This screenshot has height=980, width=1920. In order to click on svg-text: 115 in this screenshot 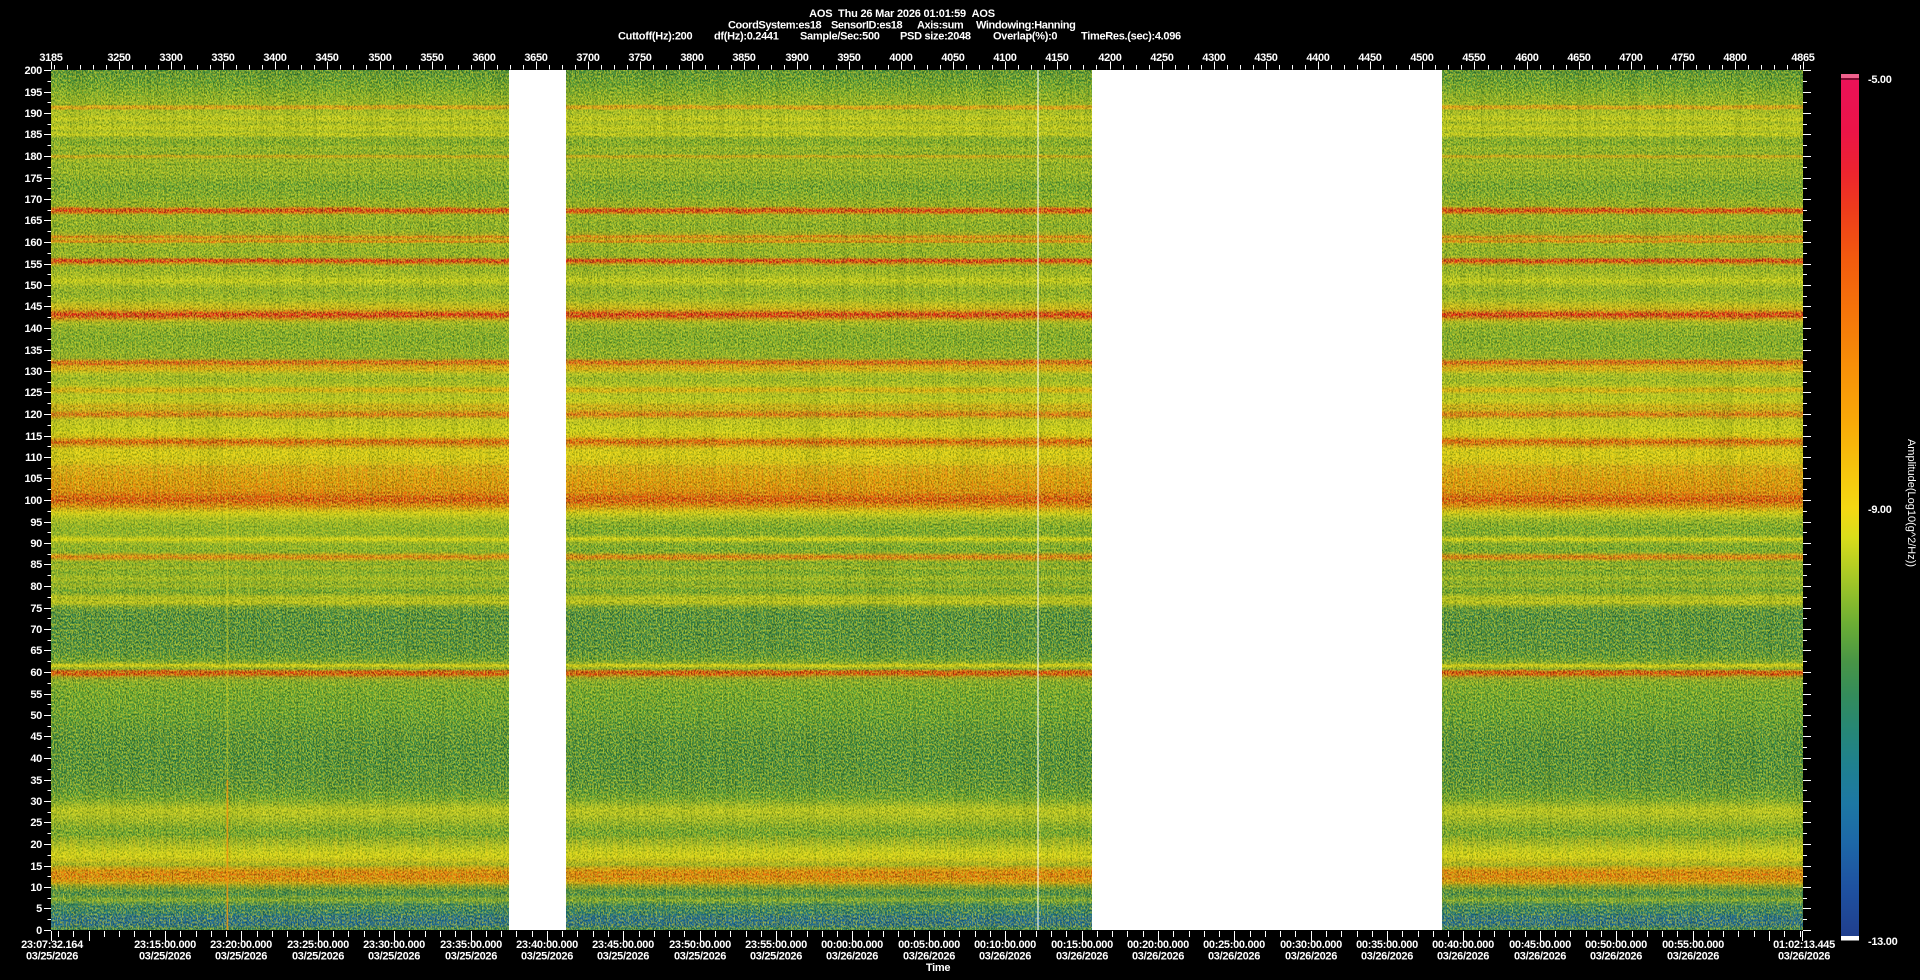, I will do `click(33, 437)`.